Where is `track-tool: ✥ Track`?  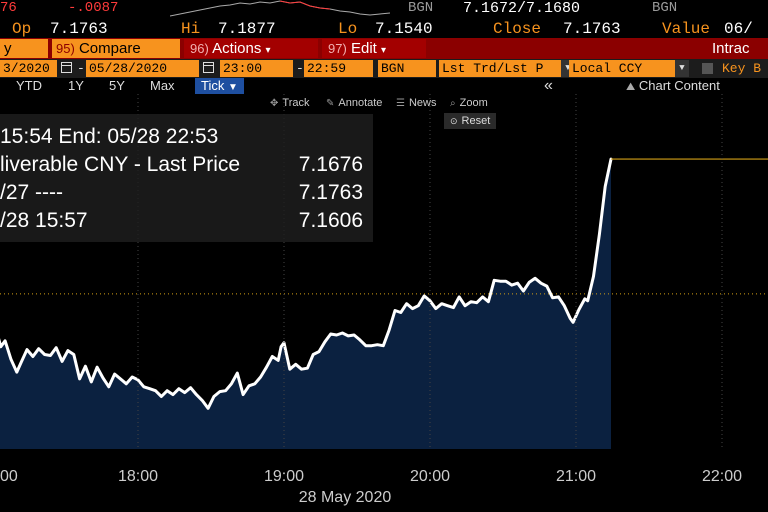
track-tool: ✥ Track is located at coordinates (289, 103).